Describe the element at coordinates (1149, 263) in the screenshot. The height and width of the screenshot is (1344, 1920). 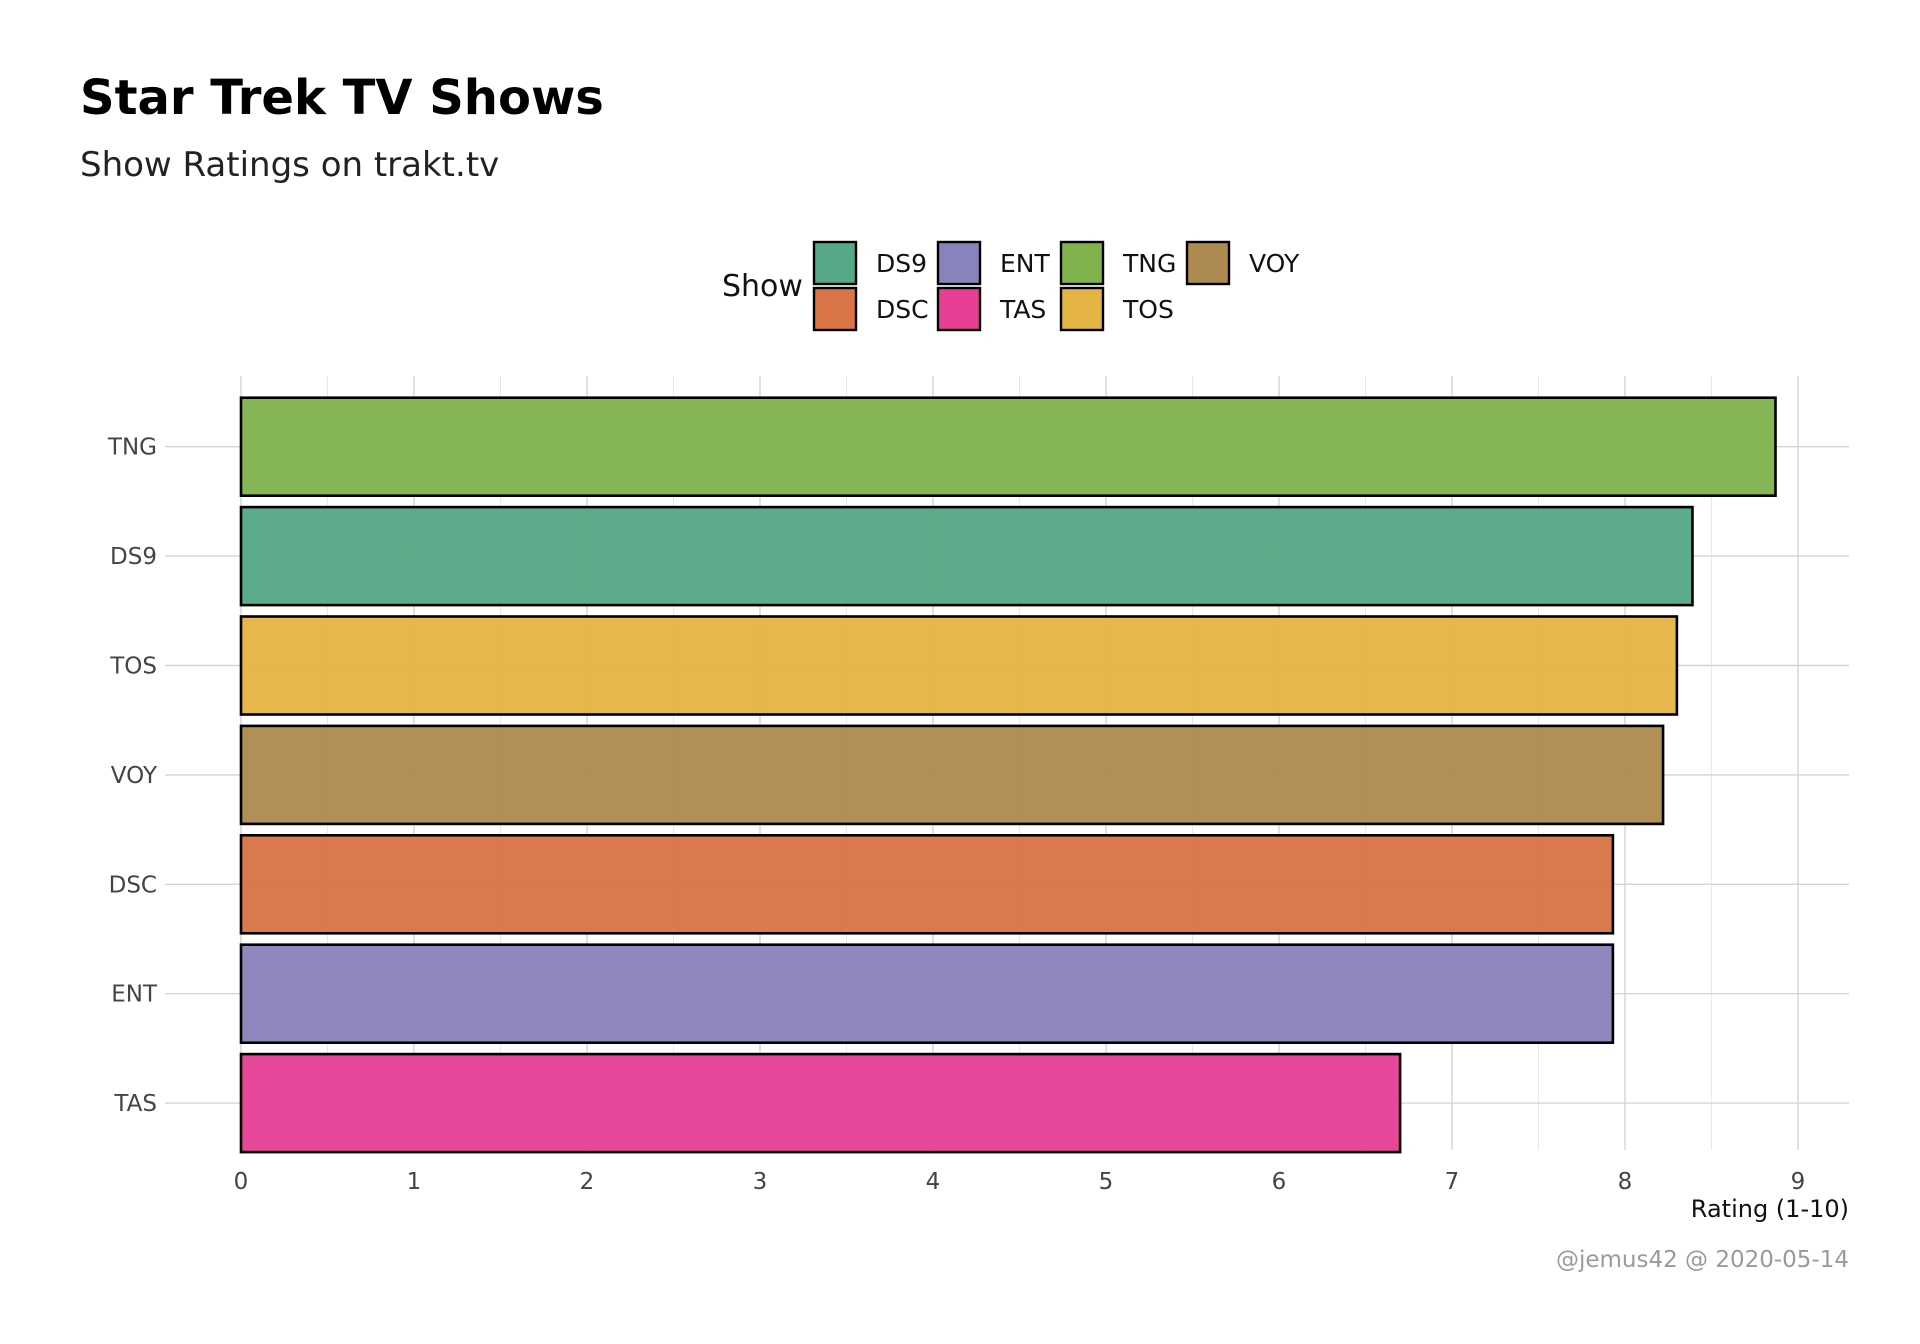
I see `legend-label: TNG` at that location.